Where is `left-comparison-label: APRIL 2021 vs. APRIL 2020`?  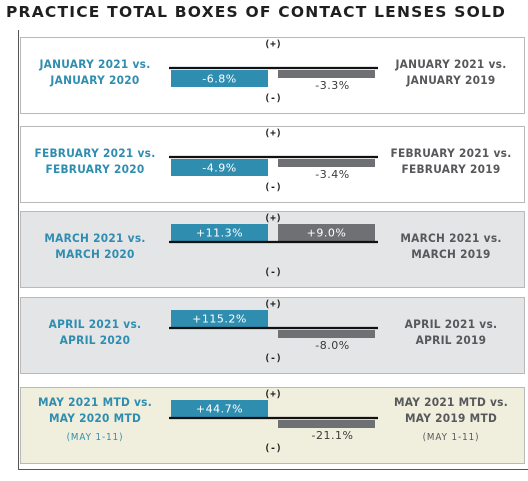 left-comparison-label: APRIL 2021 vs. APRIL 2020 is located at coordinates (95, 332).